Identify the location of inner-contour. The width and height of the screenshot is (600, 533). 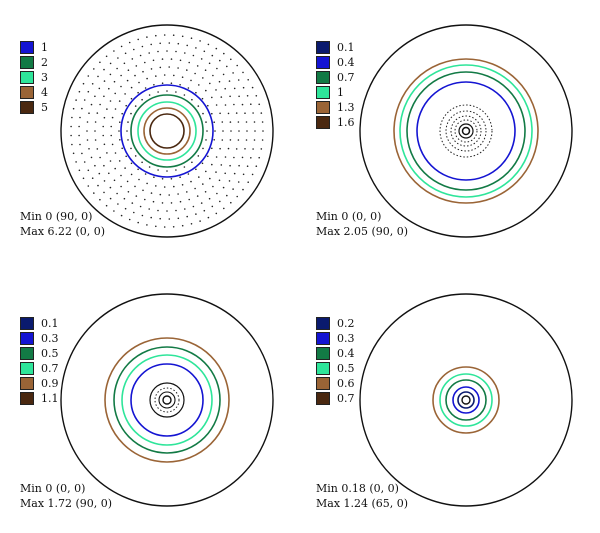
(167, 400).